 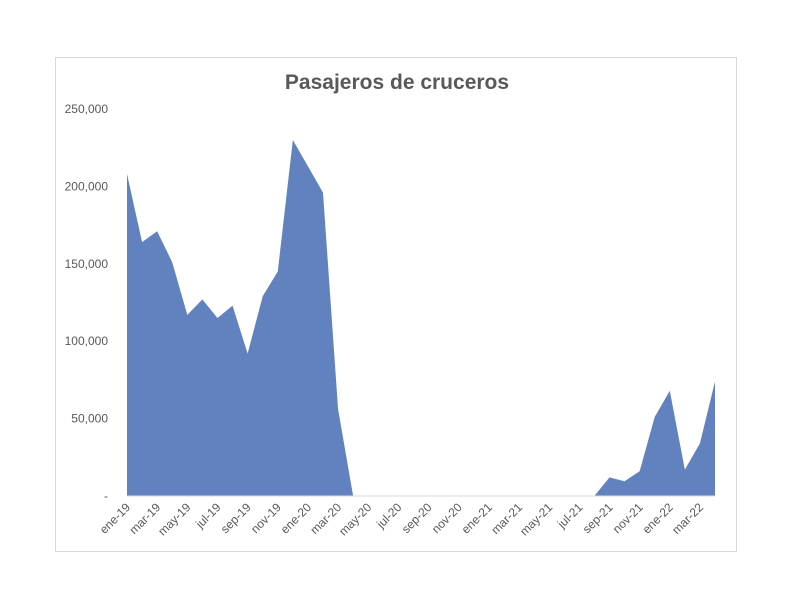 I want to click on x-tick-label: sep-21, so click(x=598, y=518).